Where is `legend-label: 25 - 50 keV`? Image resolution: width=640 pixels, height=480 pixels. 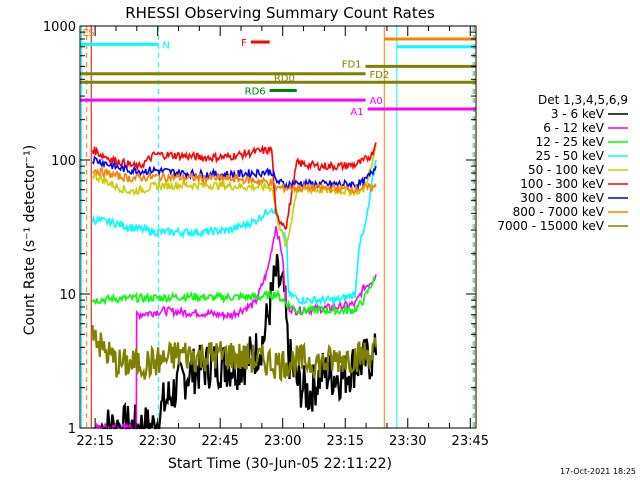
legend-label: 25 - 50 keV is located at coordinates (570, 156).